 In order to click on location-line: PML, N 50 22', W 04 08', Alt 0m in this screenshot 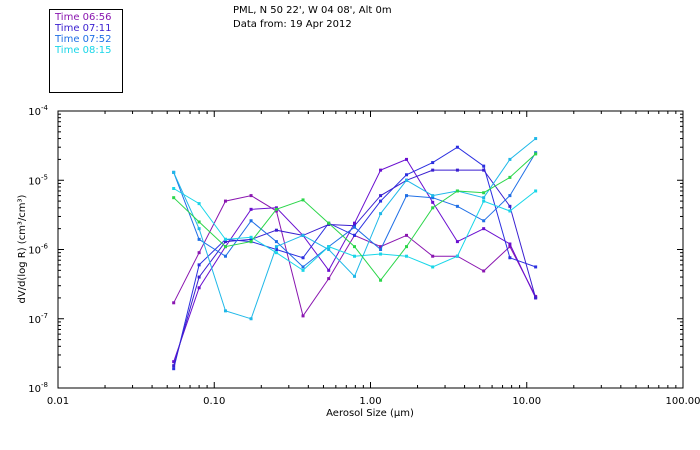, I will do `click(312, 10)`.